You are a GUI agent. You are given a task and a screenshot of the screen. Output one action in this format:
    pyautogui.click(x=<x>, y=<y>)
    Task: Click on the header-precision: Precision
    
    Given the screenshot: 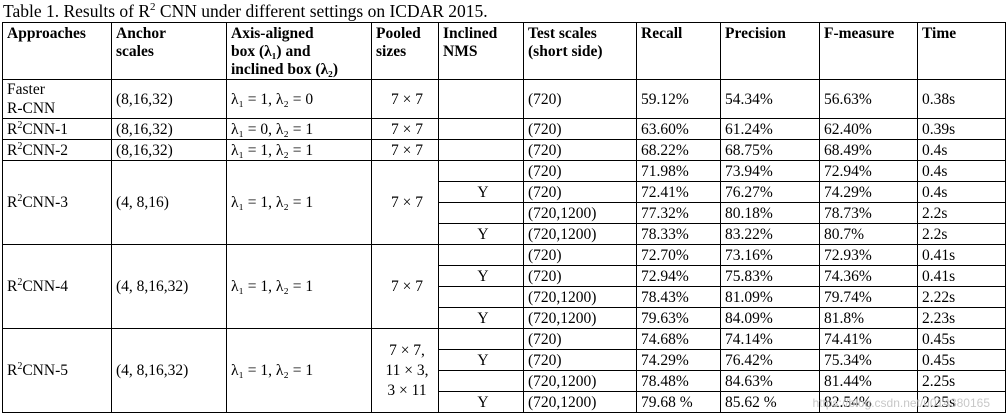 What is the action you would take?
    pyautogui.click(x=770, y=51)
    